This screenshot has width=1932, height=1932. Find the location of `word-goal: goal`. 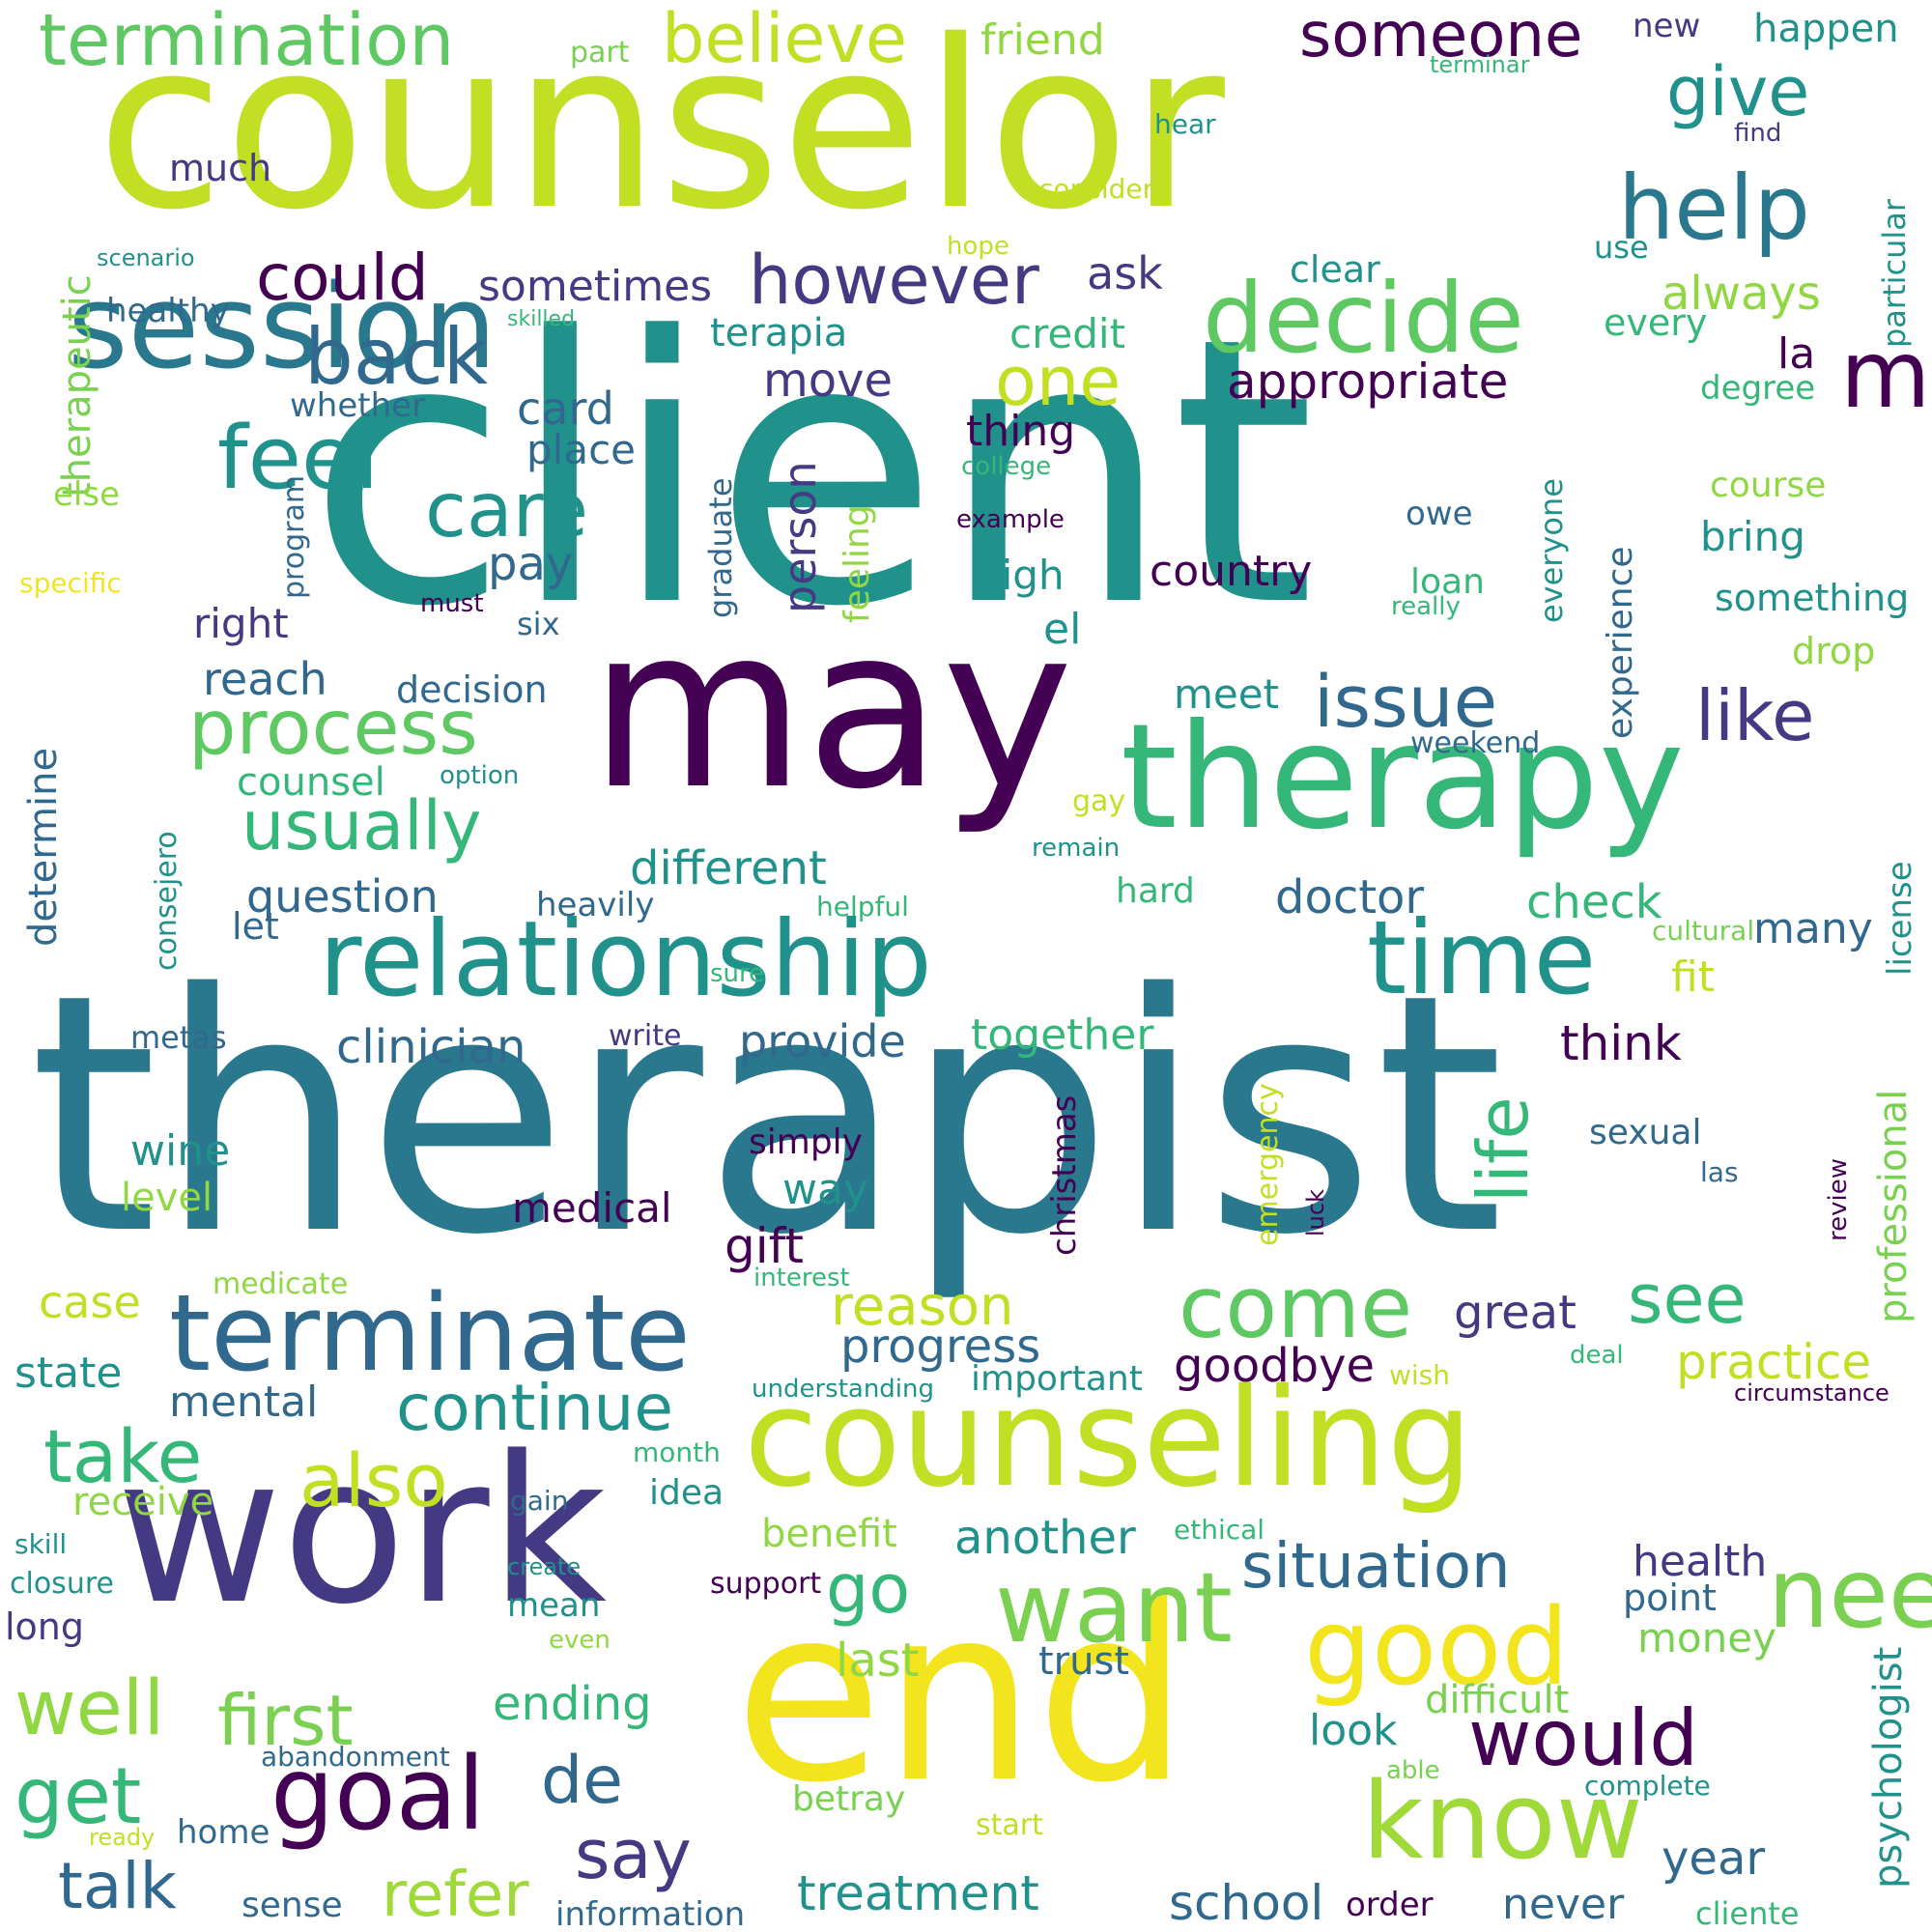

word-goal: goal is located at coordinates (378, 1794).